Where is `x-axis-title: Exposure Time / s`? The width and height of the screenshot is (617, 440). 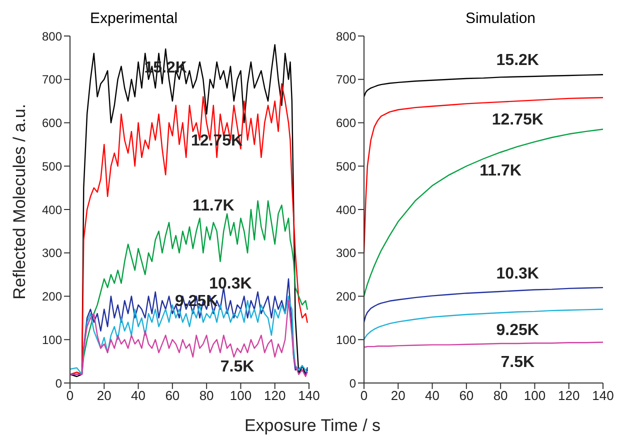 x-axis-title: Exposure Time / s is located at coordinates (312, 426).